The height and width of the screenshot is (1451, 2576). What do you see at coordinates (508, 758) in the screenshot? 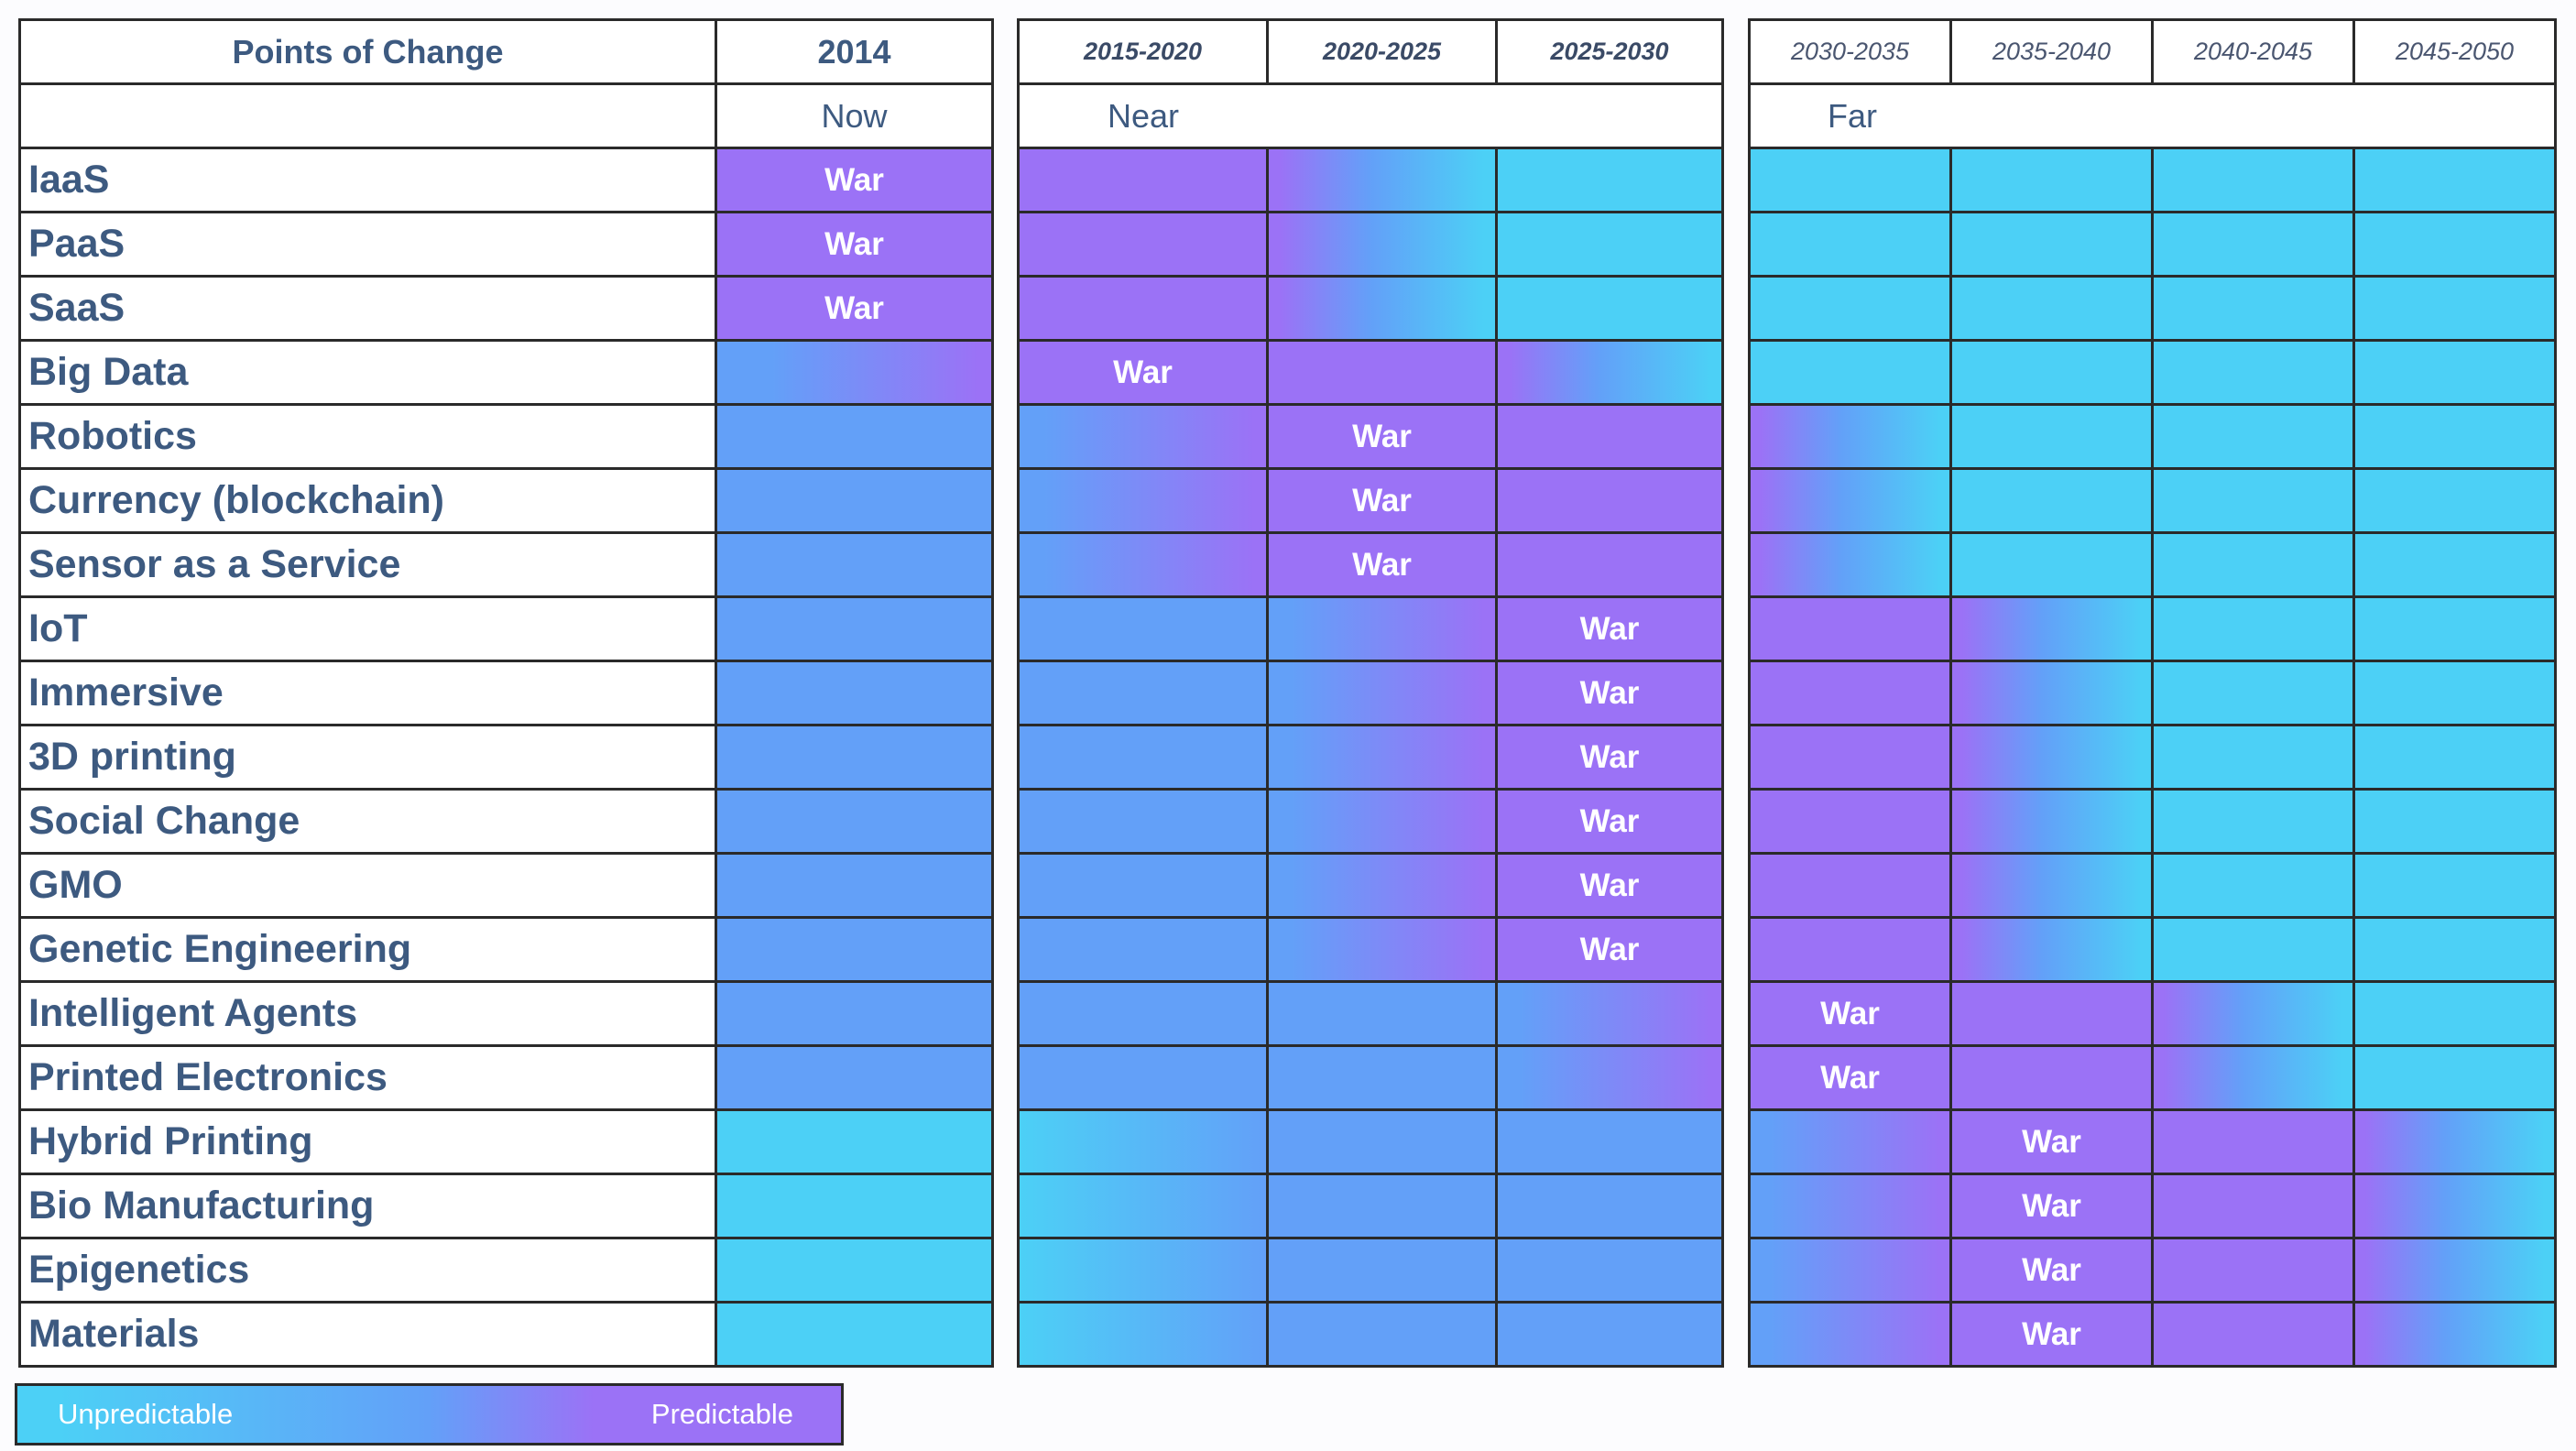
I see `table-row: 3D printing` at bounding box center [508, 758].